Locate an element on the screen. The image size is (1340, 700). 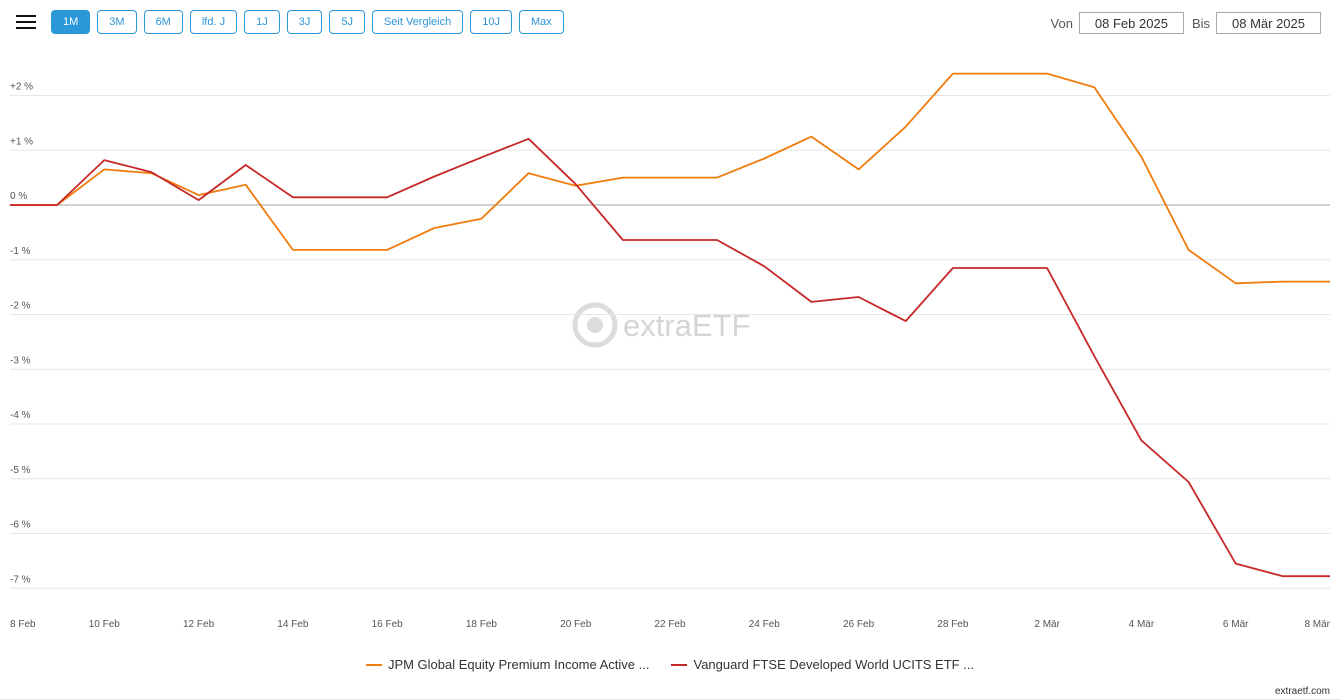
y-tick-label: -5 % is located at coordinates (20, 470).